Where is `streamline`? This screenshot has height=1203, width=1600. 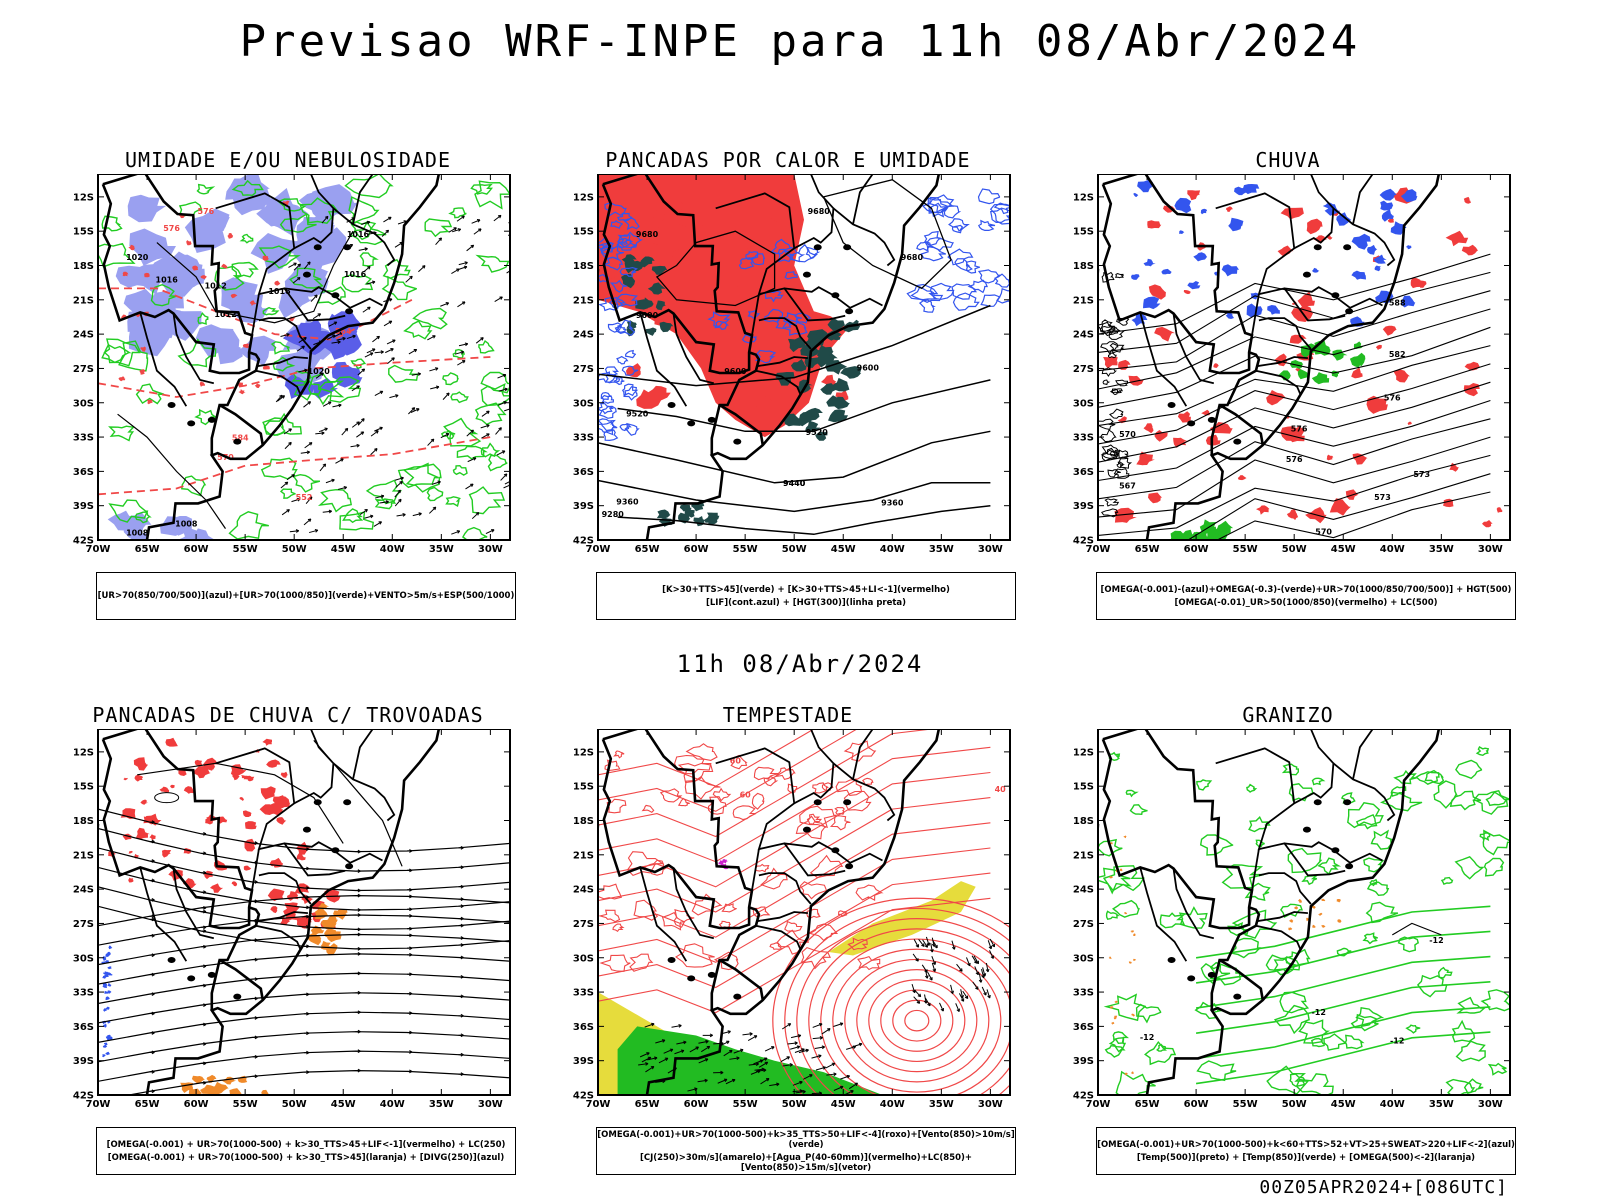 streamline is located at coordinates (304, 969).